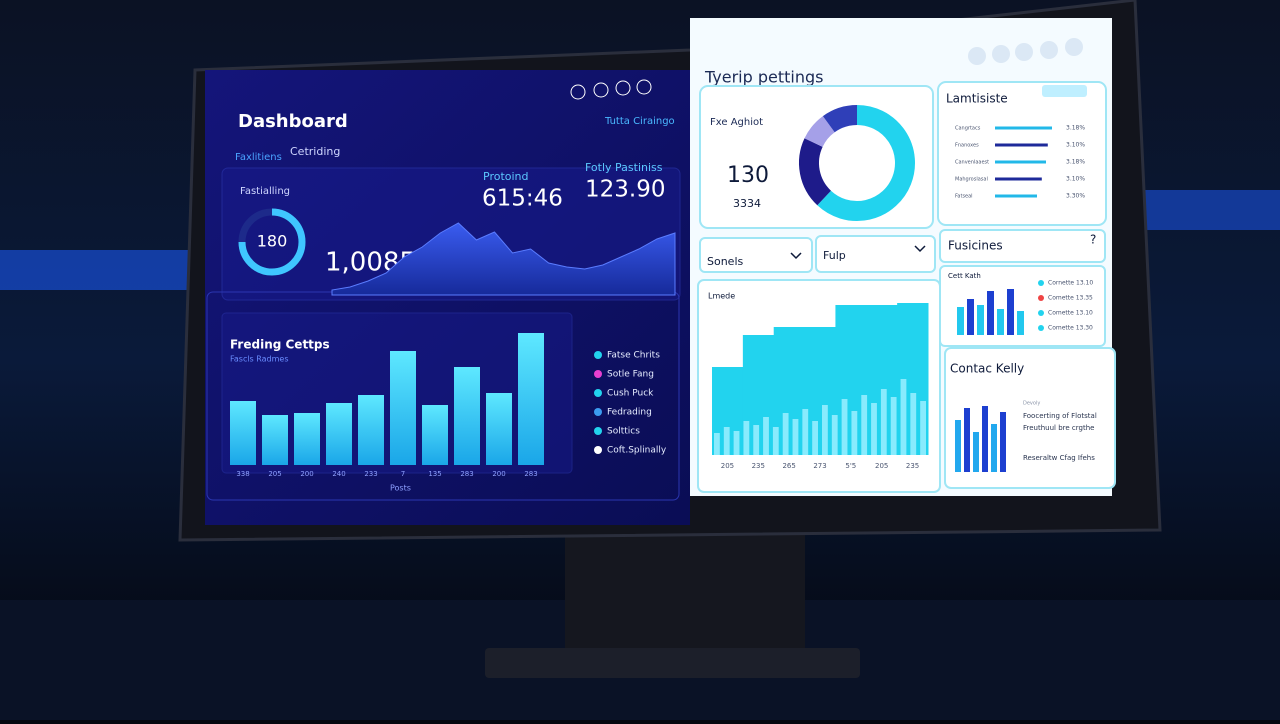 This screenshot has width=1280, height=724. What do you see at coordinates (1075, 196) in the screenshot?
I see `row-value: 3.30%` at bounding box center [1075, 196].